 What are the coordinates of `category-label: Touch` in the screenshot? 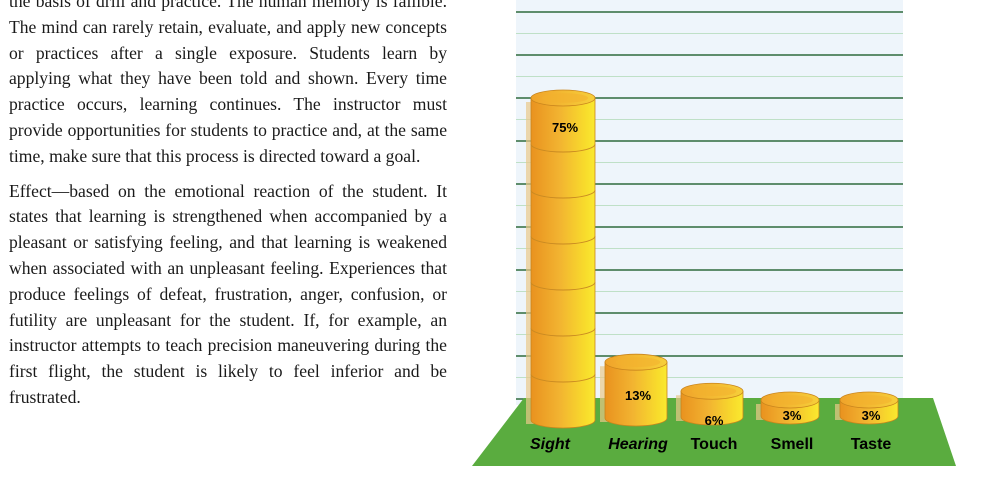 It's located at (714, 444).